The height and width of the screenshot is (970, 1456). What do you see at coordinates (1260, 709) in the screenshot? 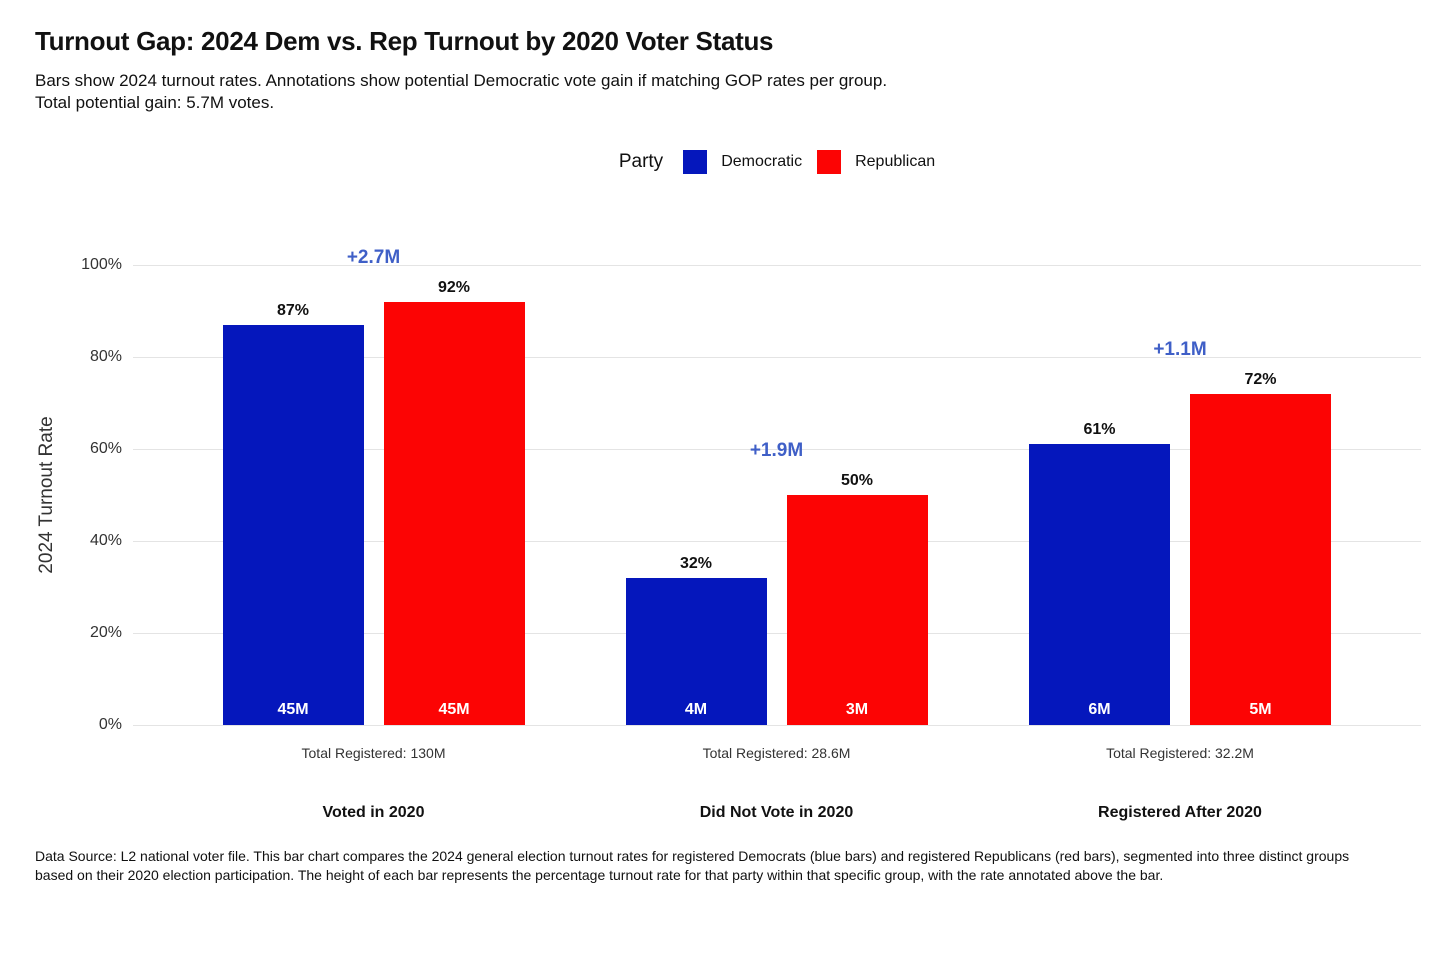
I see `bar-count-label: 5M` at bounding box center [1260, 709].